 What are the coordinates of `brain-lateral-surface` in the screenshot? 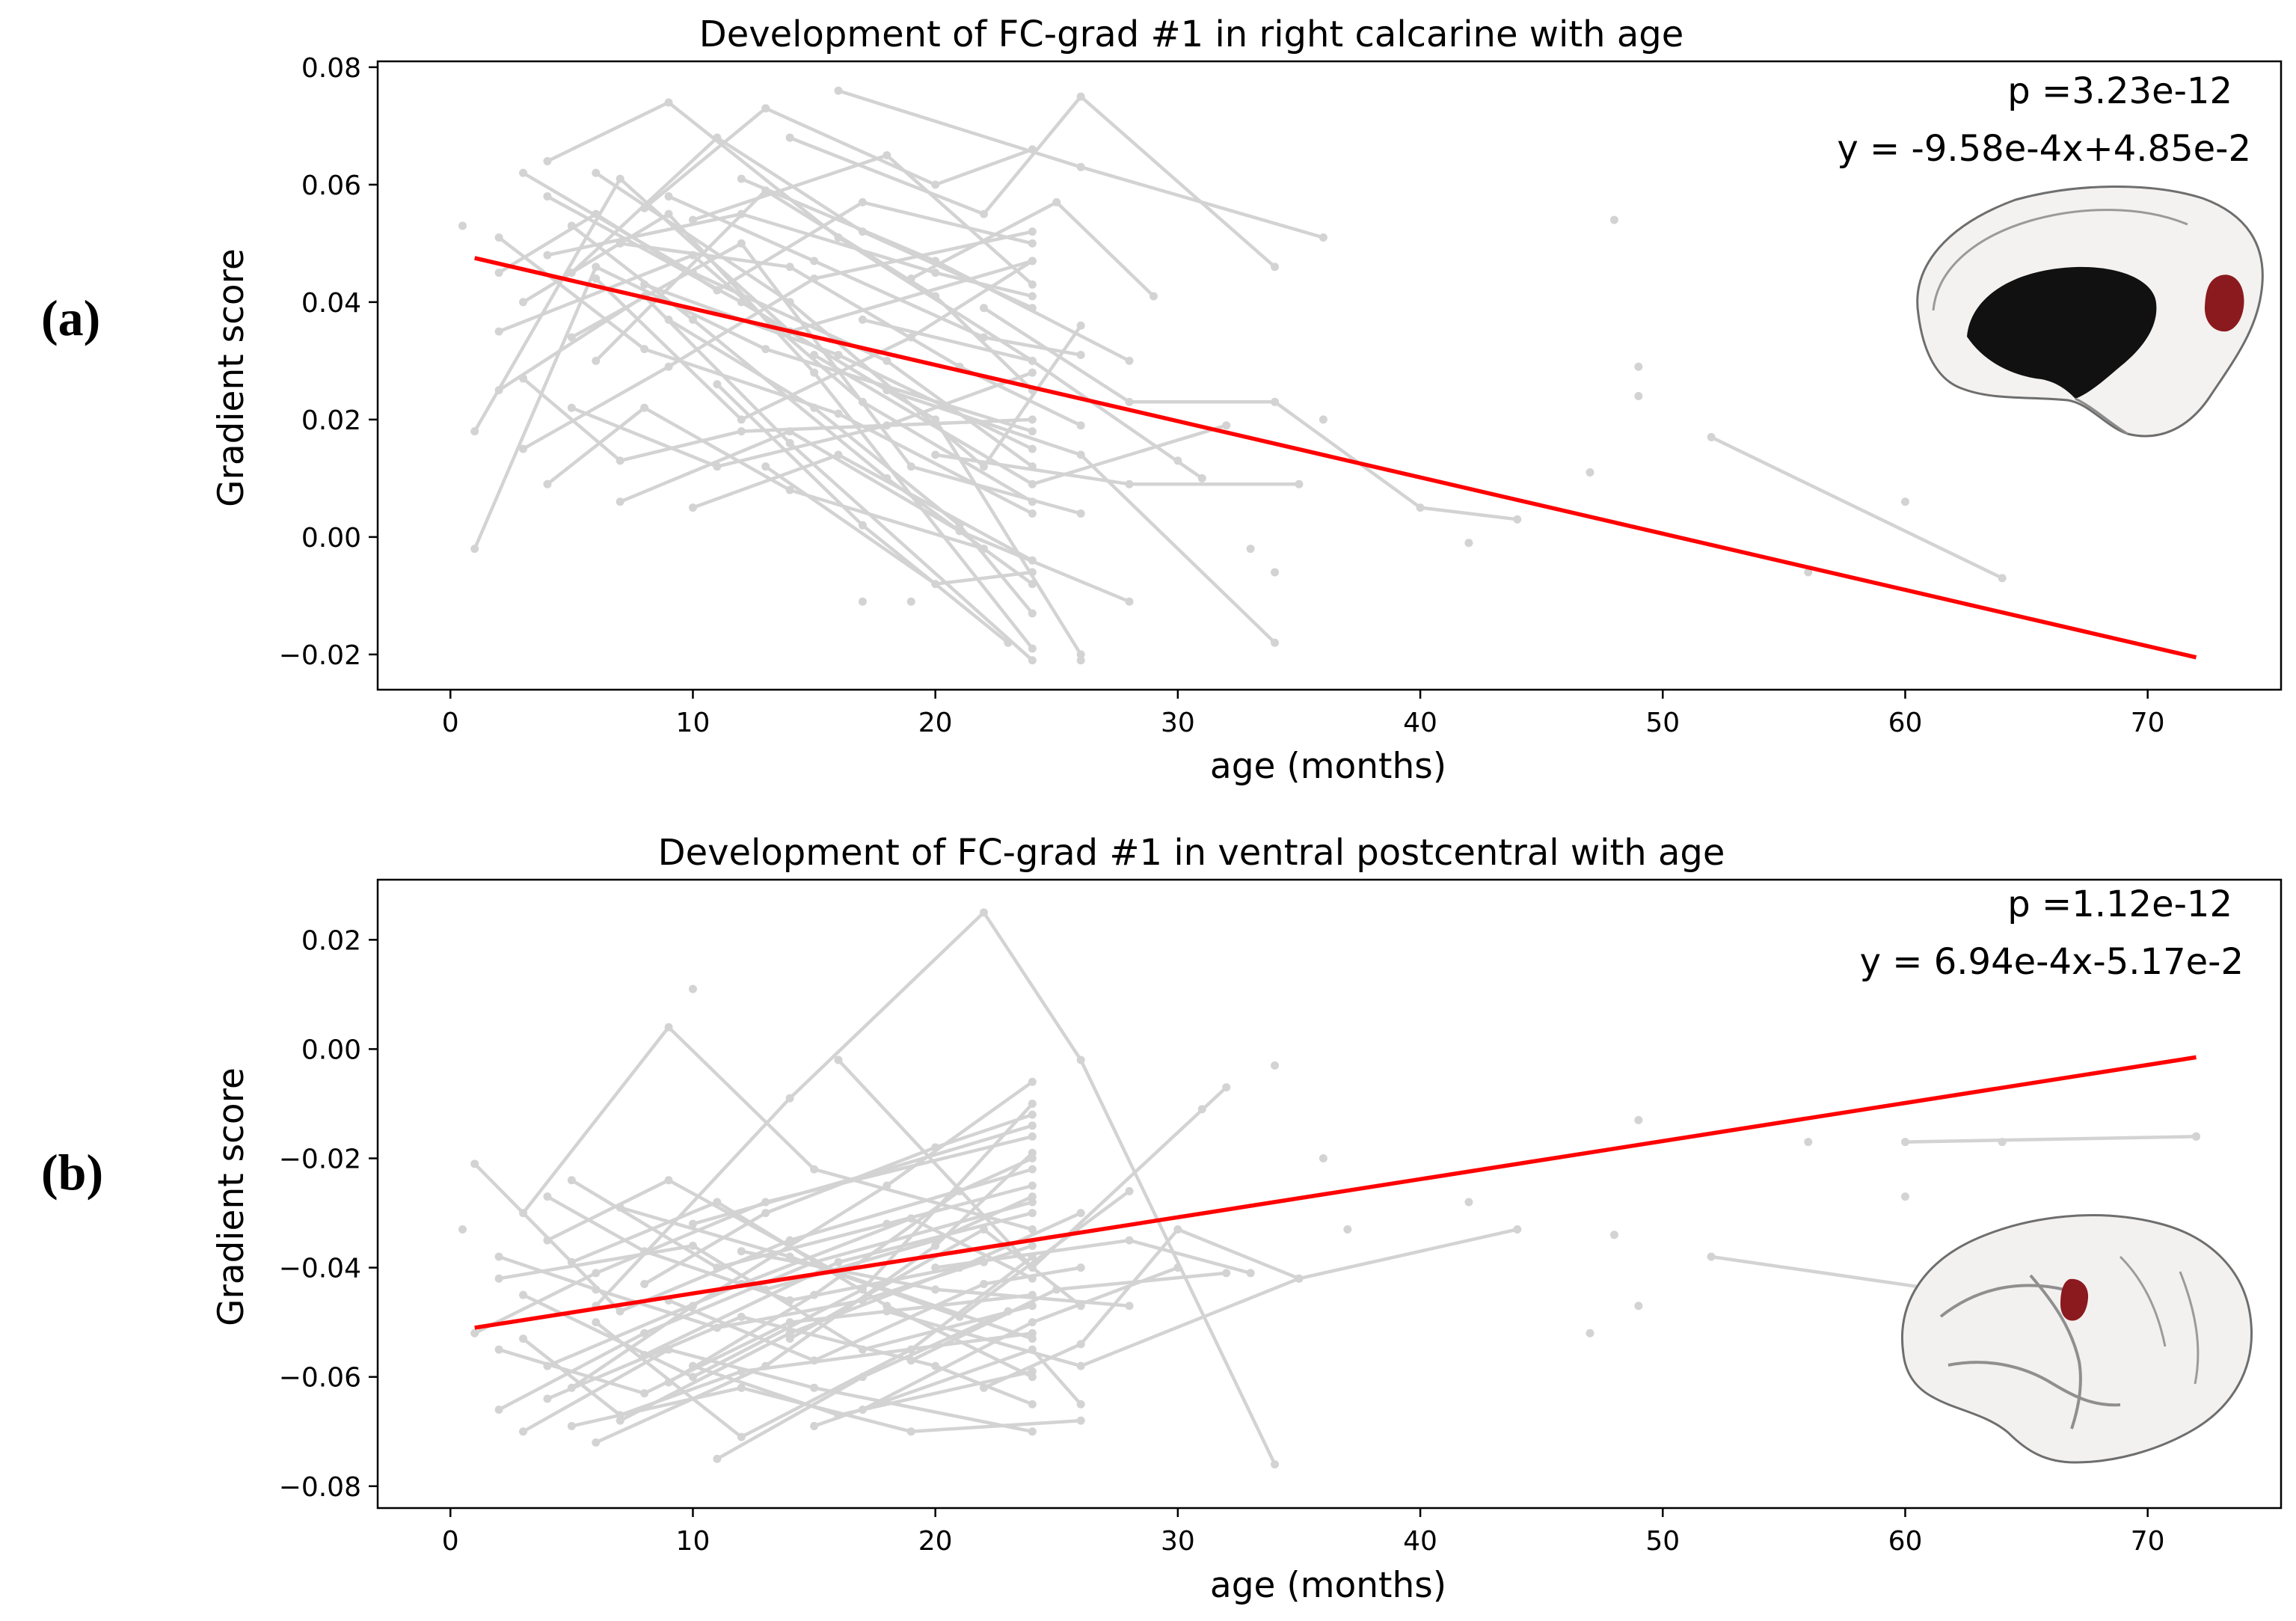 It's located at (2077, 1339).